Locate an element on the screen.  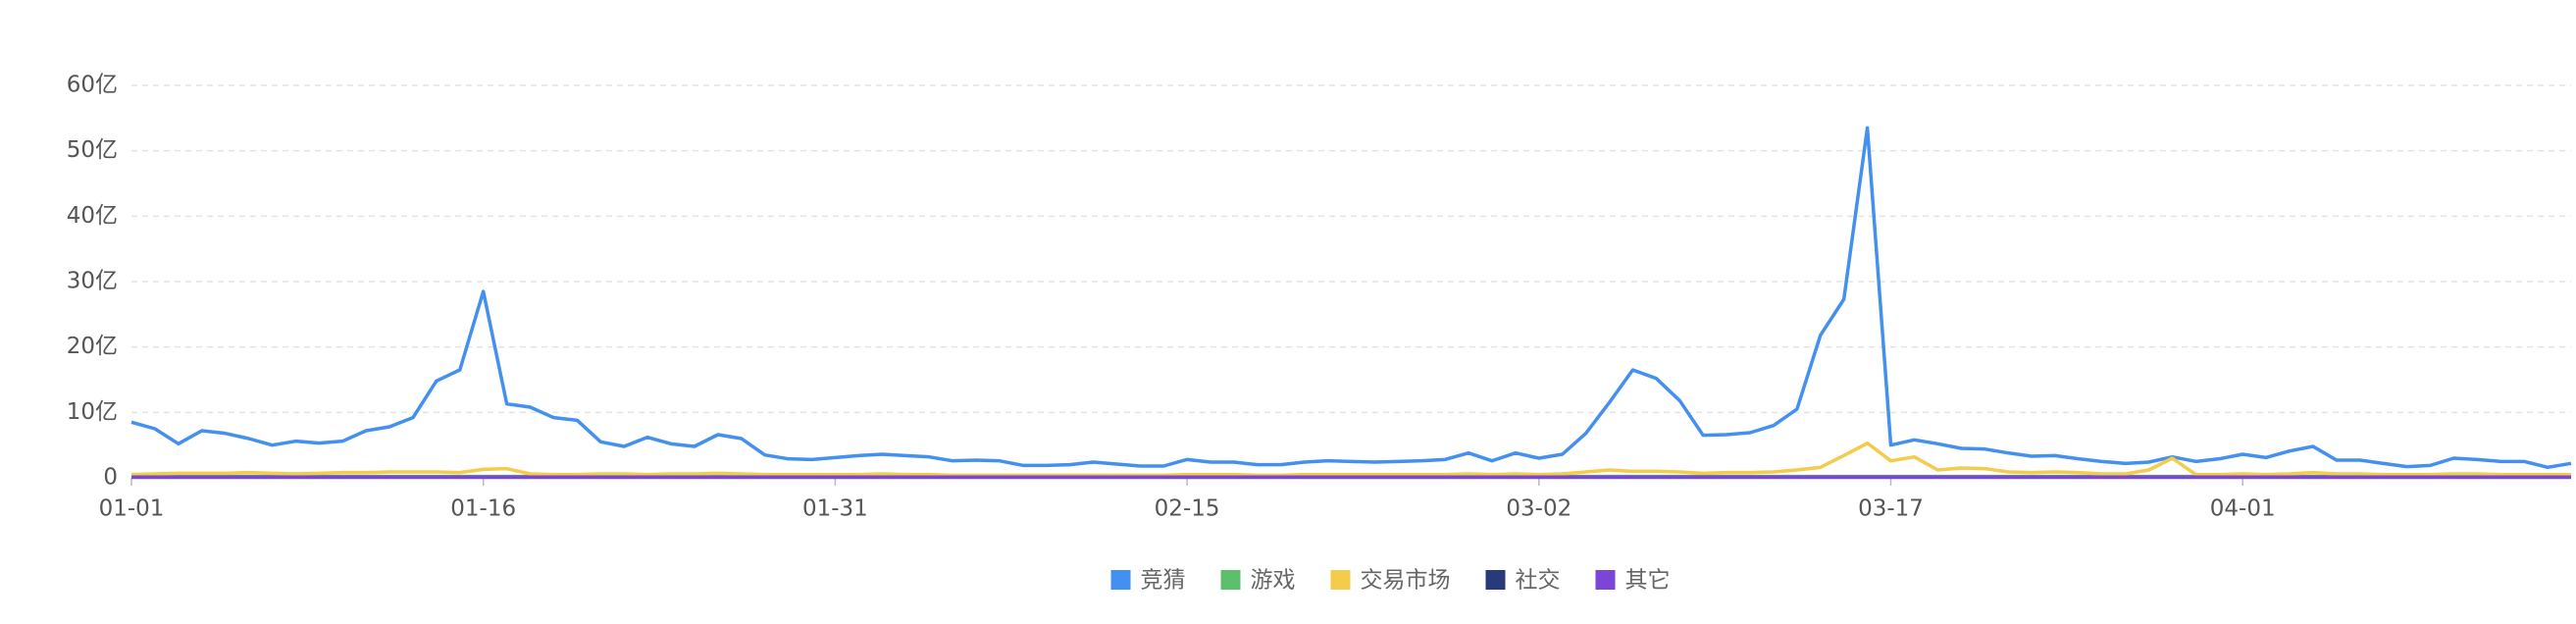
legend-label: 其它 is located at coordinates (1648, 581).